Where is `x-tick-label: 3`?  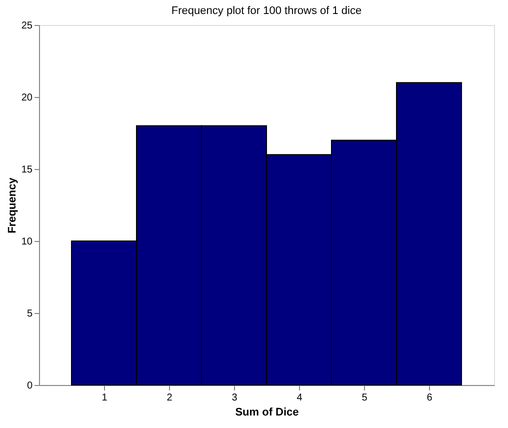 x-tick-label: 3 is located at coordinates (235, 398).